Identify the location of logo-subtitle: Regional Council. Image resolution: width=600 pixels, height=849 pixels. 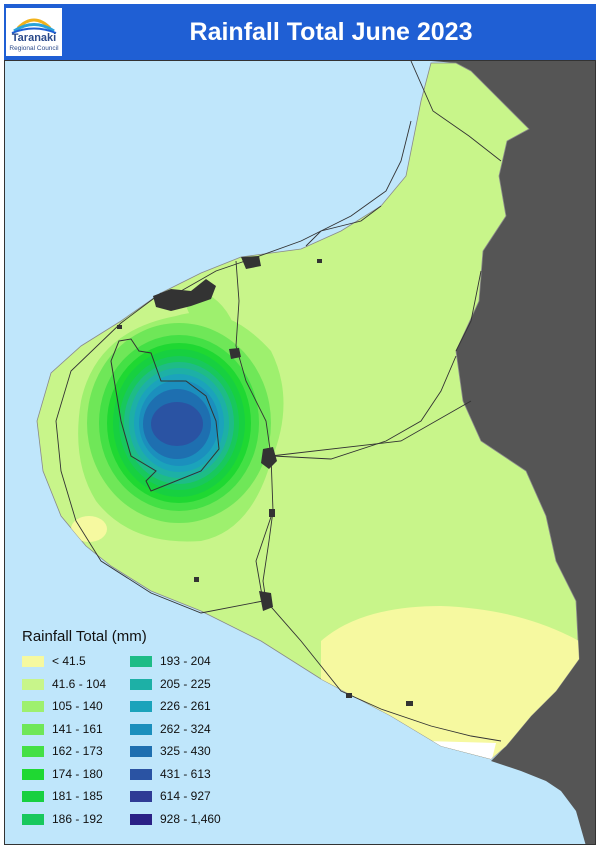
(34, 48).